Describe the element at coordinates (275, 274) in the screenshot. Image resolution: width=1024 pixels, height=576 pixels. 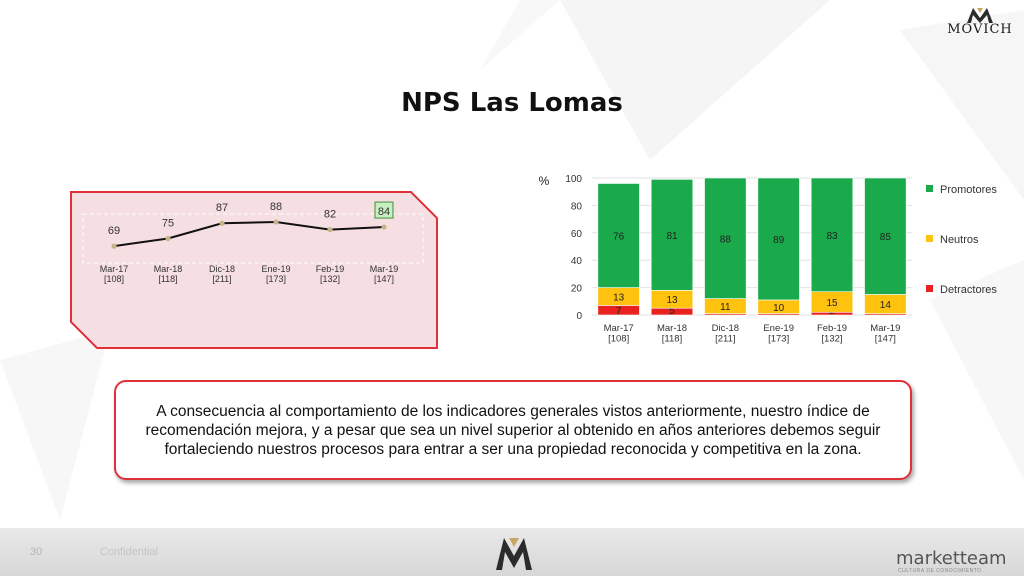
I see `nps-category-label-3: Ene-19 [173]` at that location.